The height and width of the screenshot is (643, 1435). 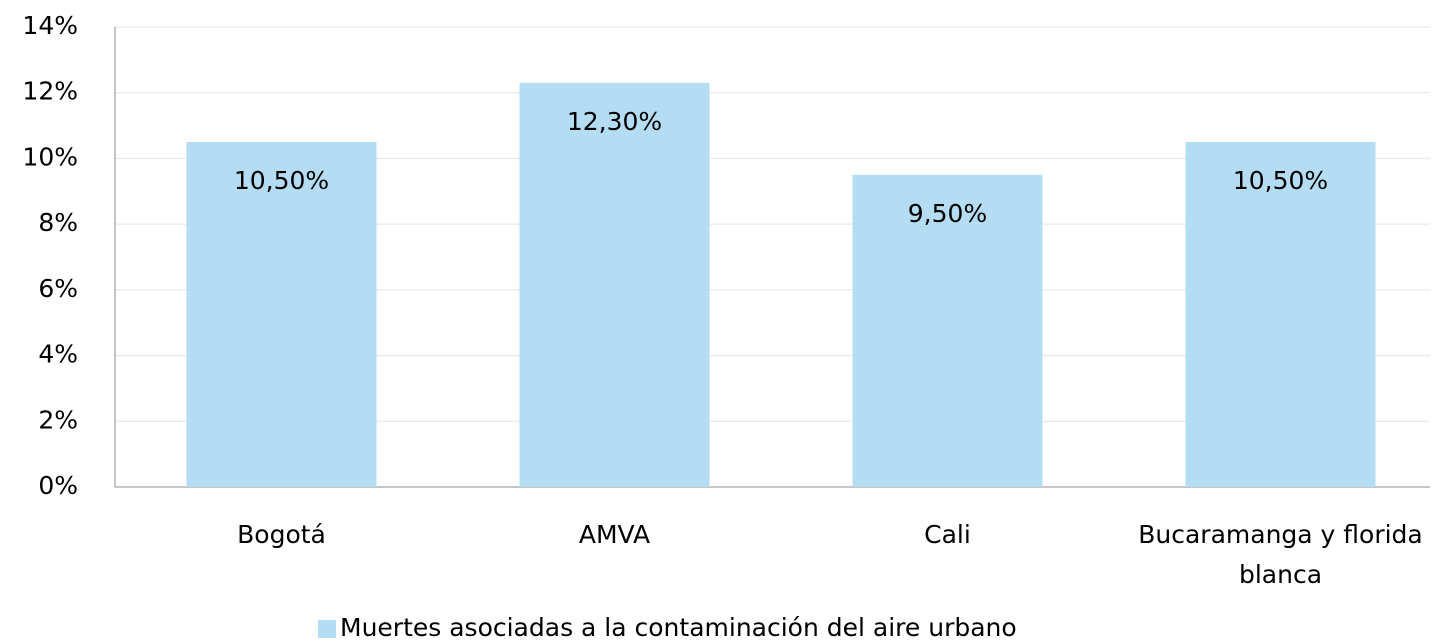 I want to click on y-tick-label: 10%, so click(x=50, y=156).